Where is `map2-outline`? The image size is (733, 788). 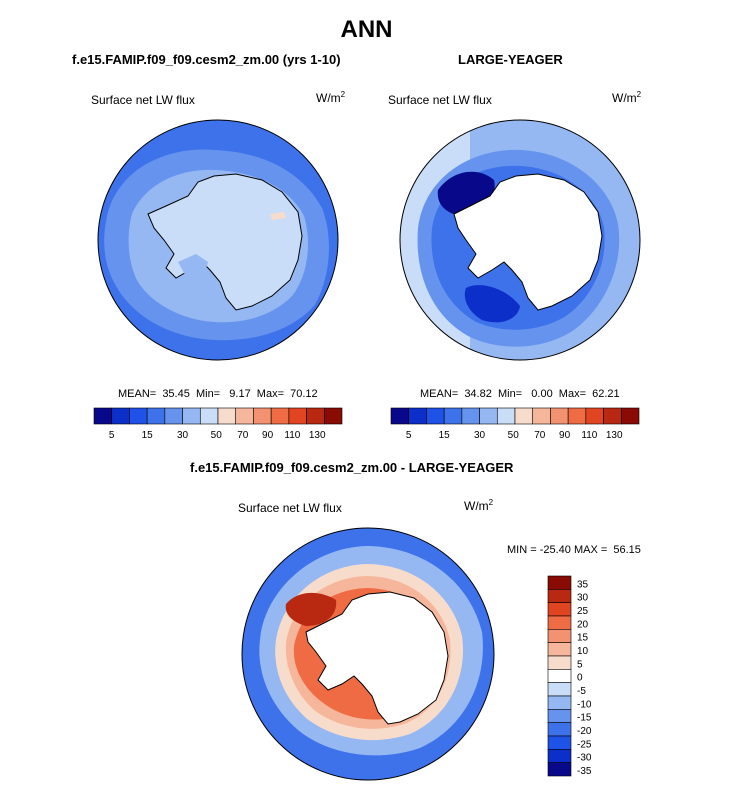 map2-outline is located at coordinates (520, 240).